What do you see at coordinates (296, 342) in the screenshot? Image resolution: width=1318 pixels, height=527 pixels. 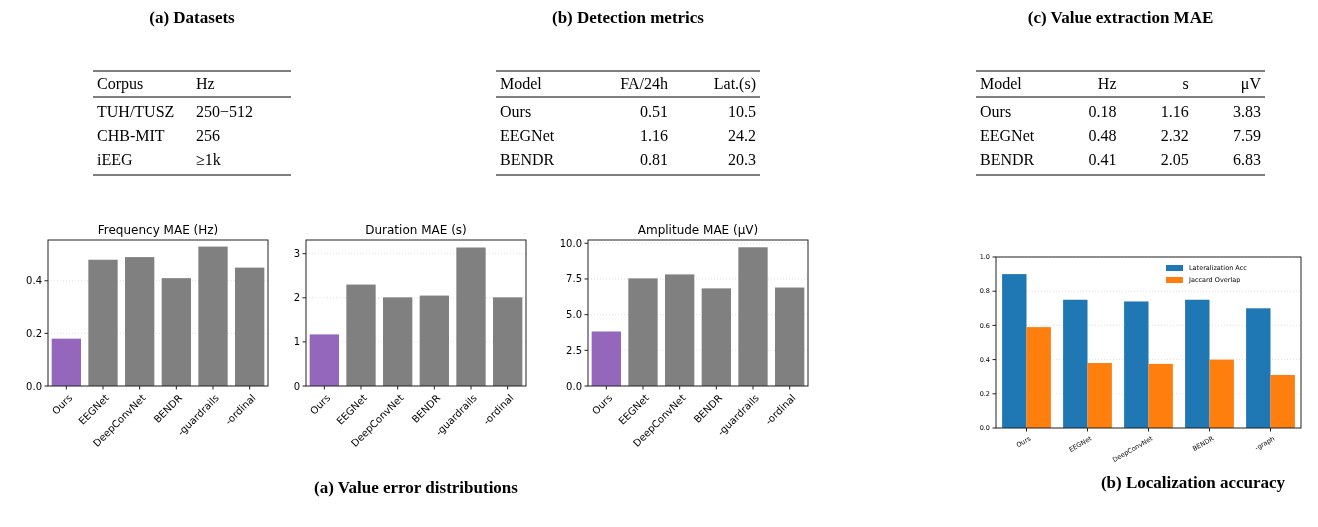 I see `y-tick-label: 1` at bounding box center [296, 342].